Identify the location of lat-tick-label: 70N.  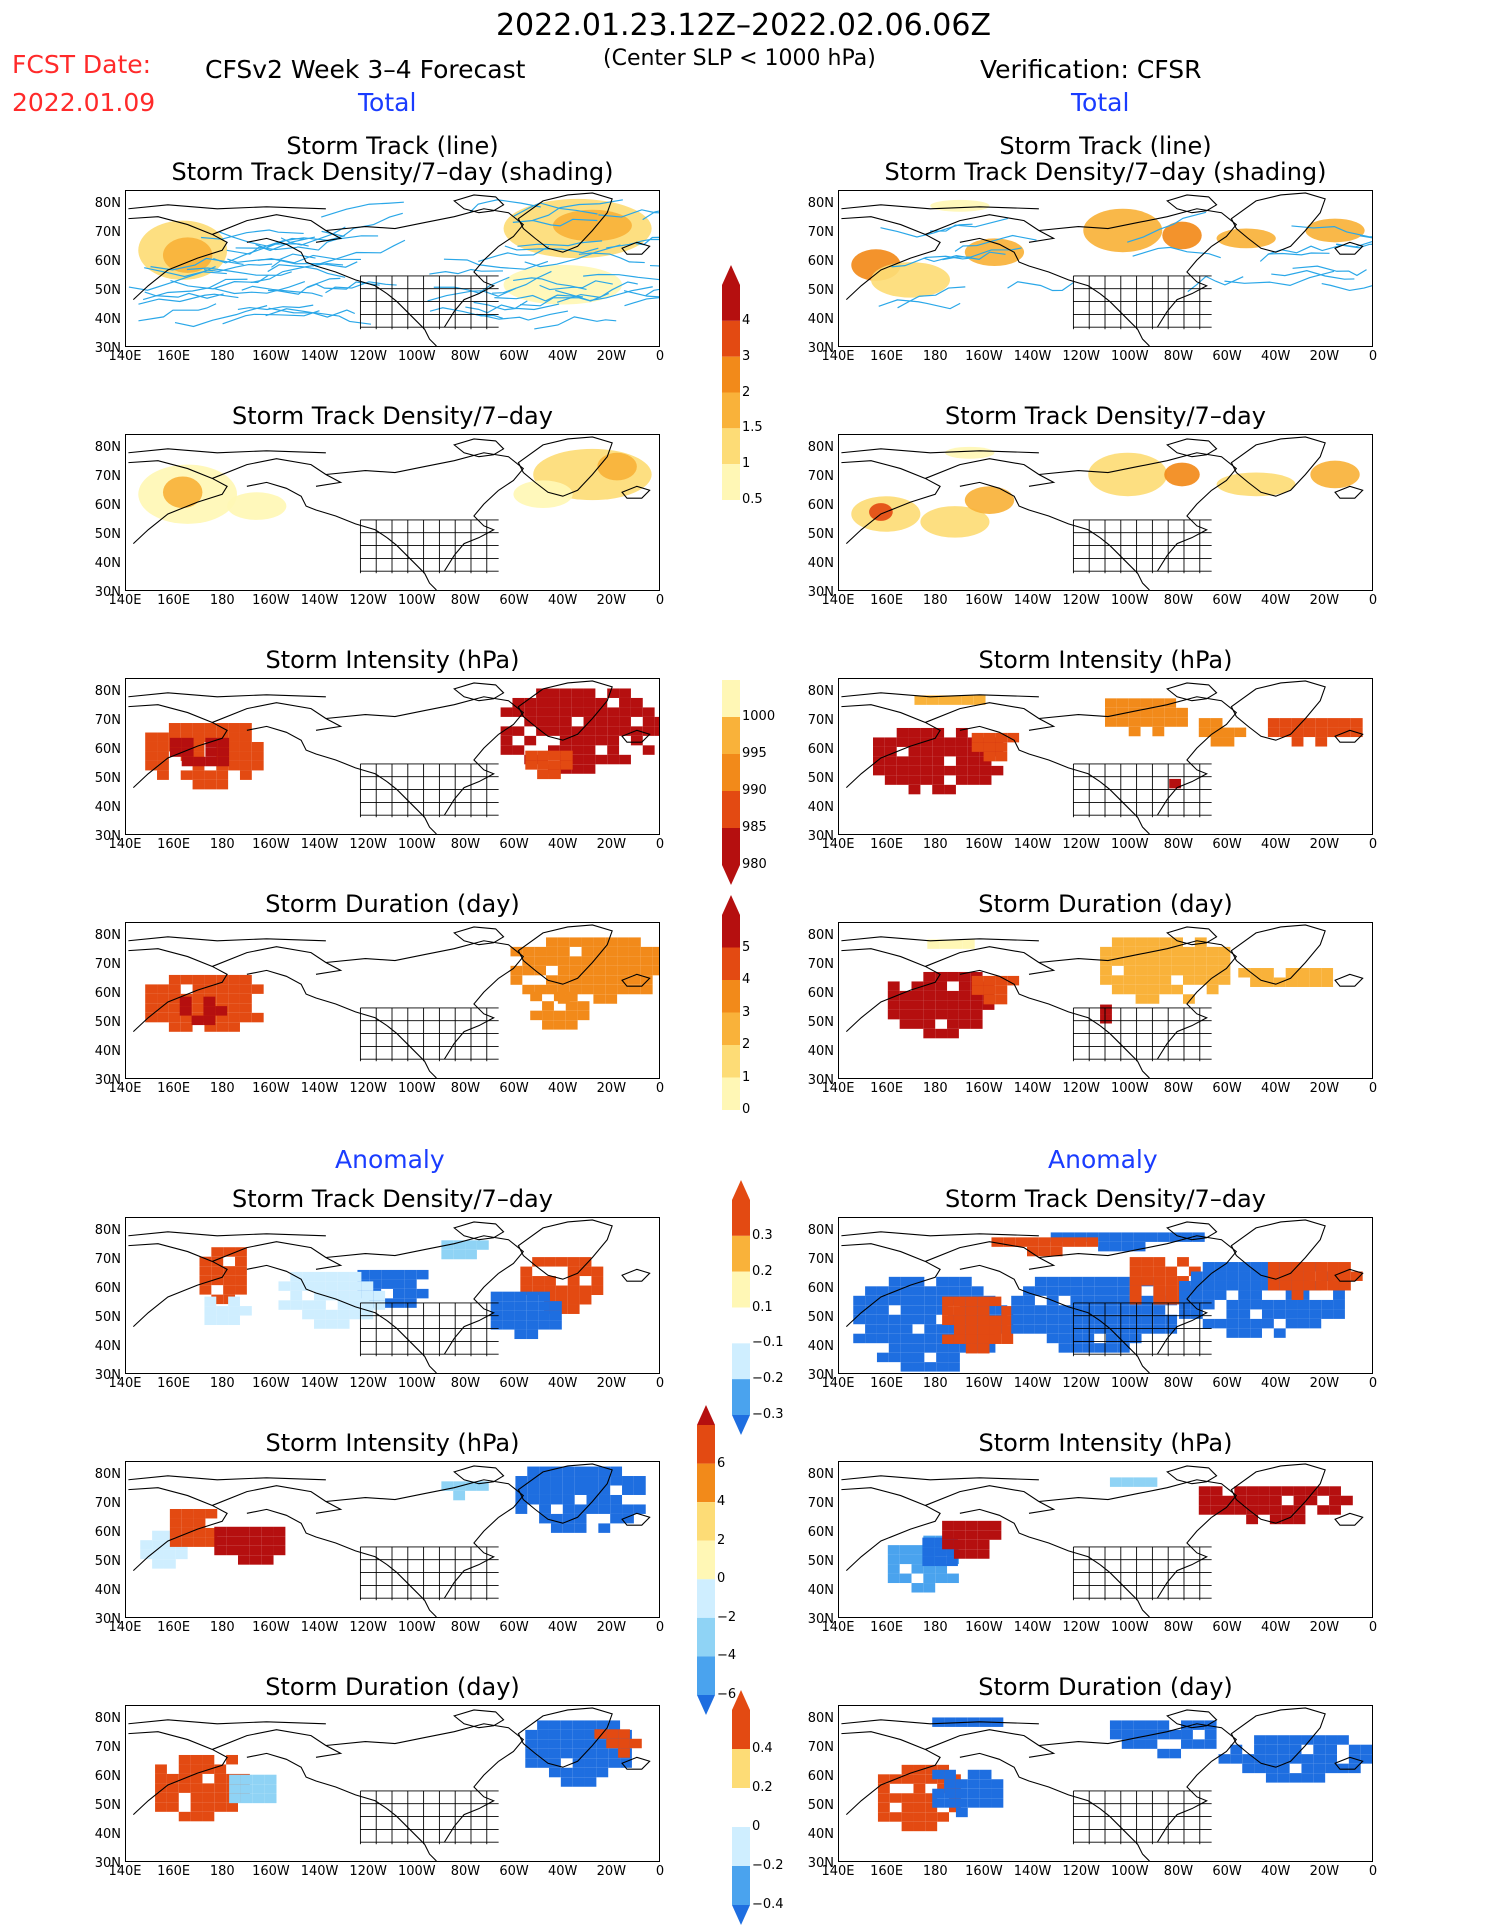
(107, 964).